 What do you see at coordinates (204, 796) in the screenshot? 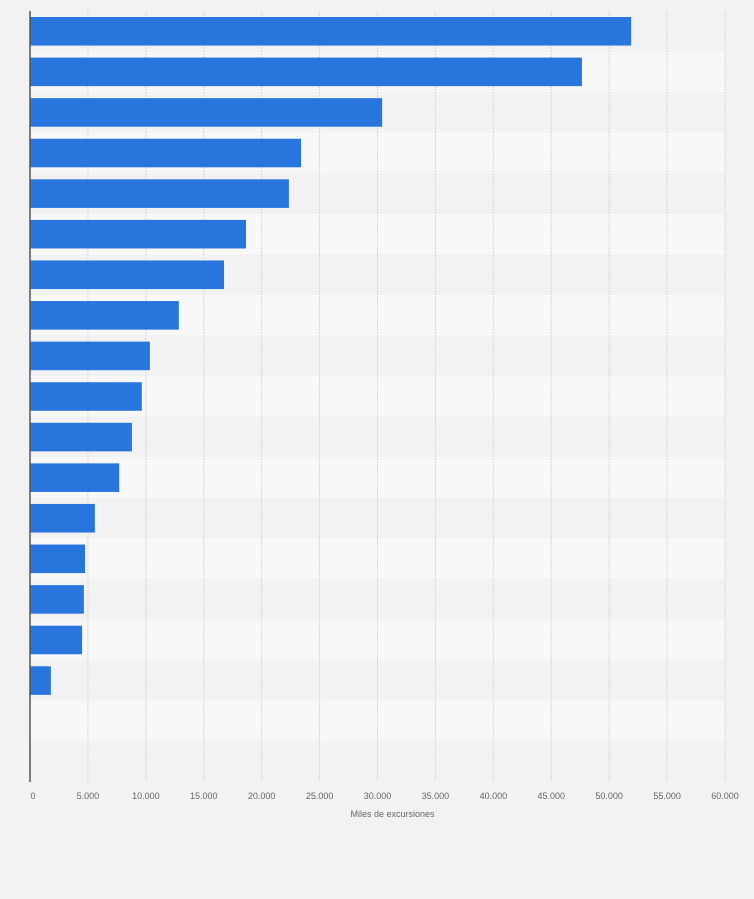
I see `x-tick-label: 15.000` at bounding box center [204, 796].